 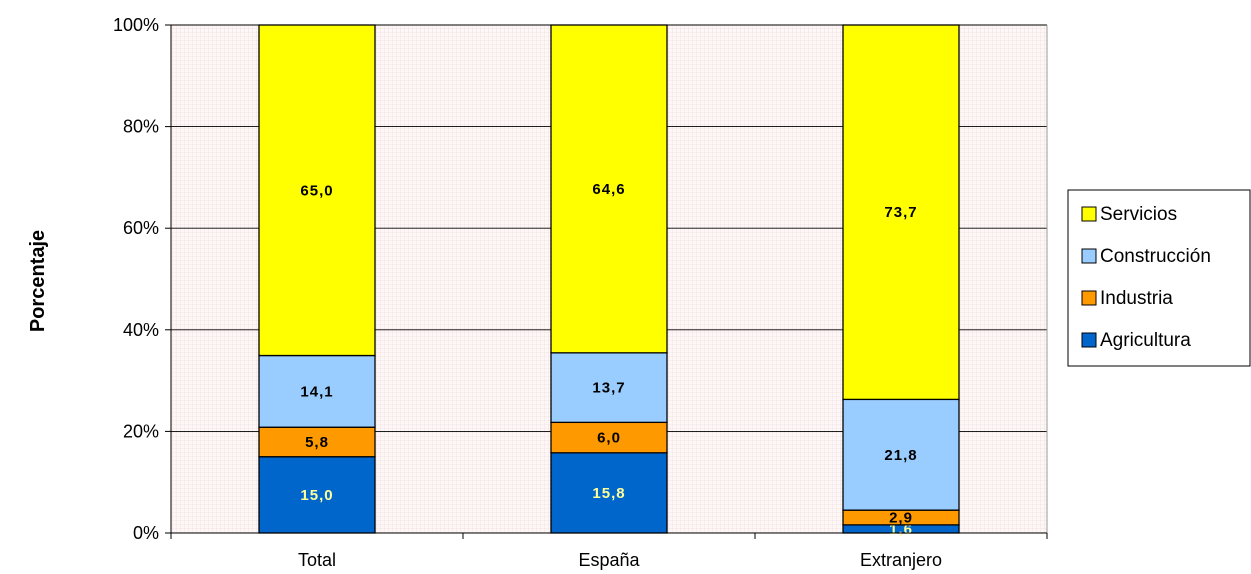 I want to click on data-label: 5,8, so click(x=317, y=442).